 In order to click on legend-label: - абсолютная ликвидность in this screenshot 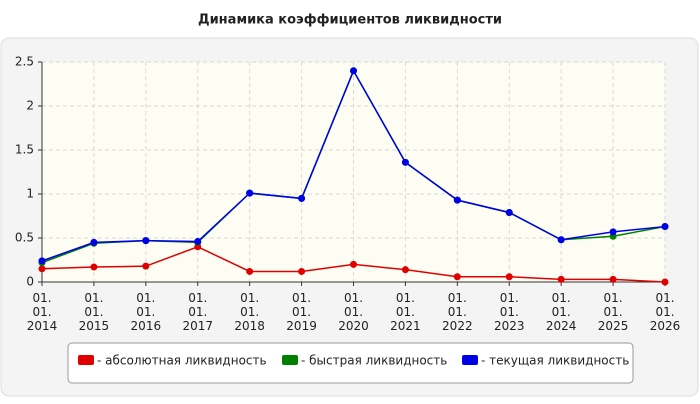, I will do `click(182, 361)`.